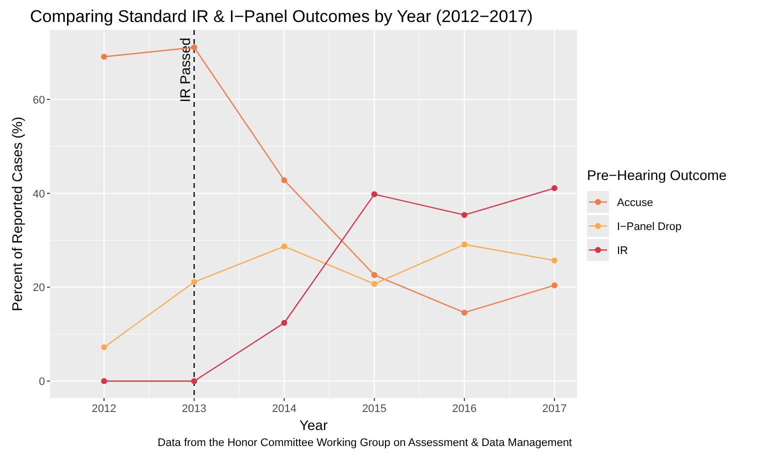 The image size is (760, 454). Describe the element at coordinates (38, 100) in the screenshot. I see `y-tick-label: 60` at that location.